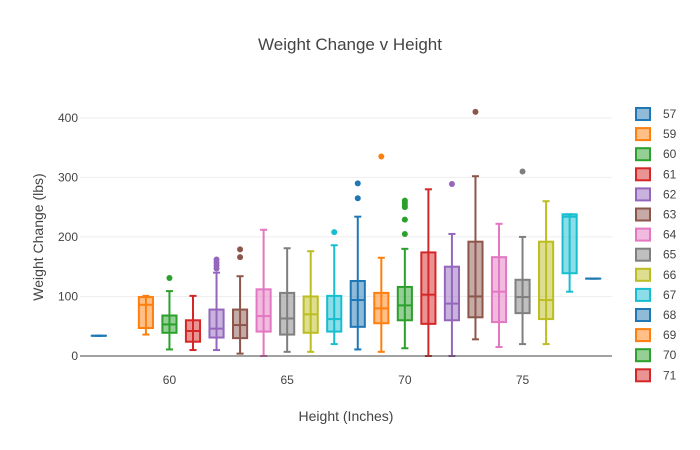 The height and width of the screenshot is (450, 700). Describe the element at coordinates (670, 255) in the screenshot. I see `legend-label: 65` at that location.